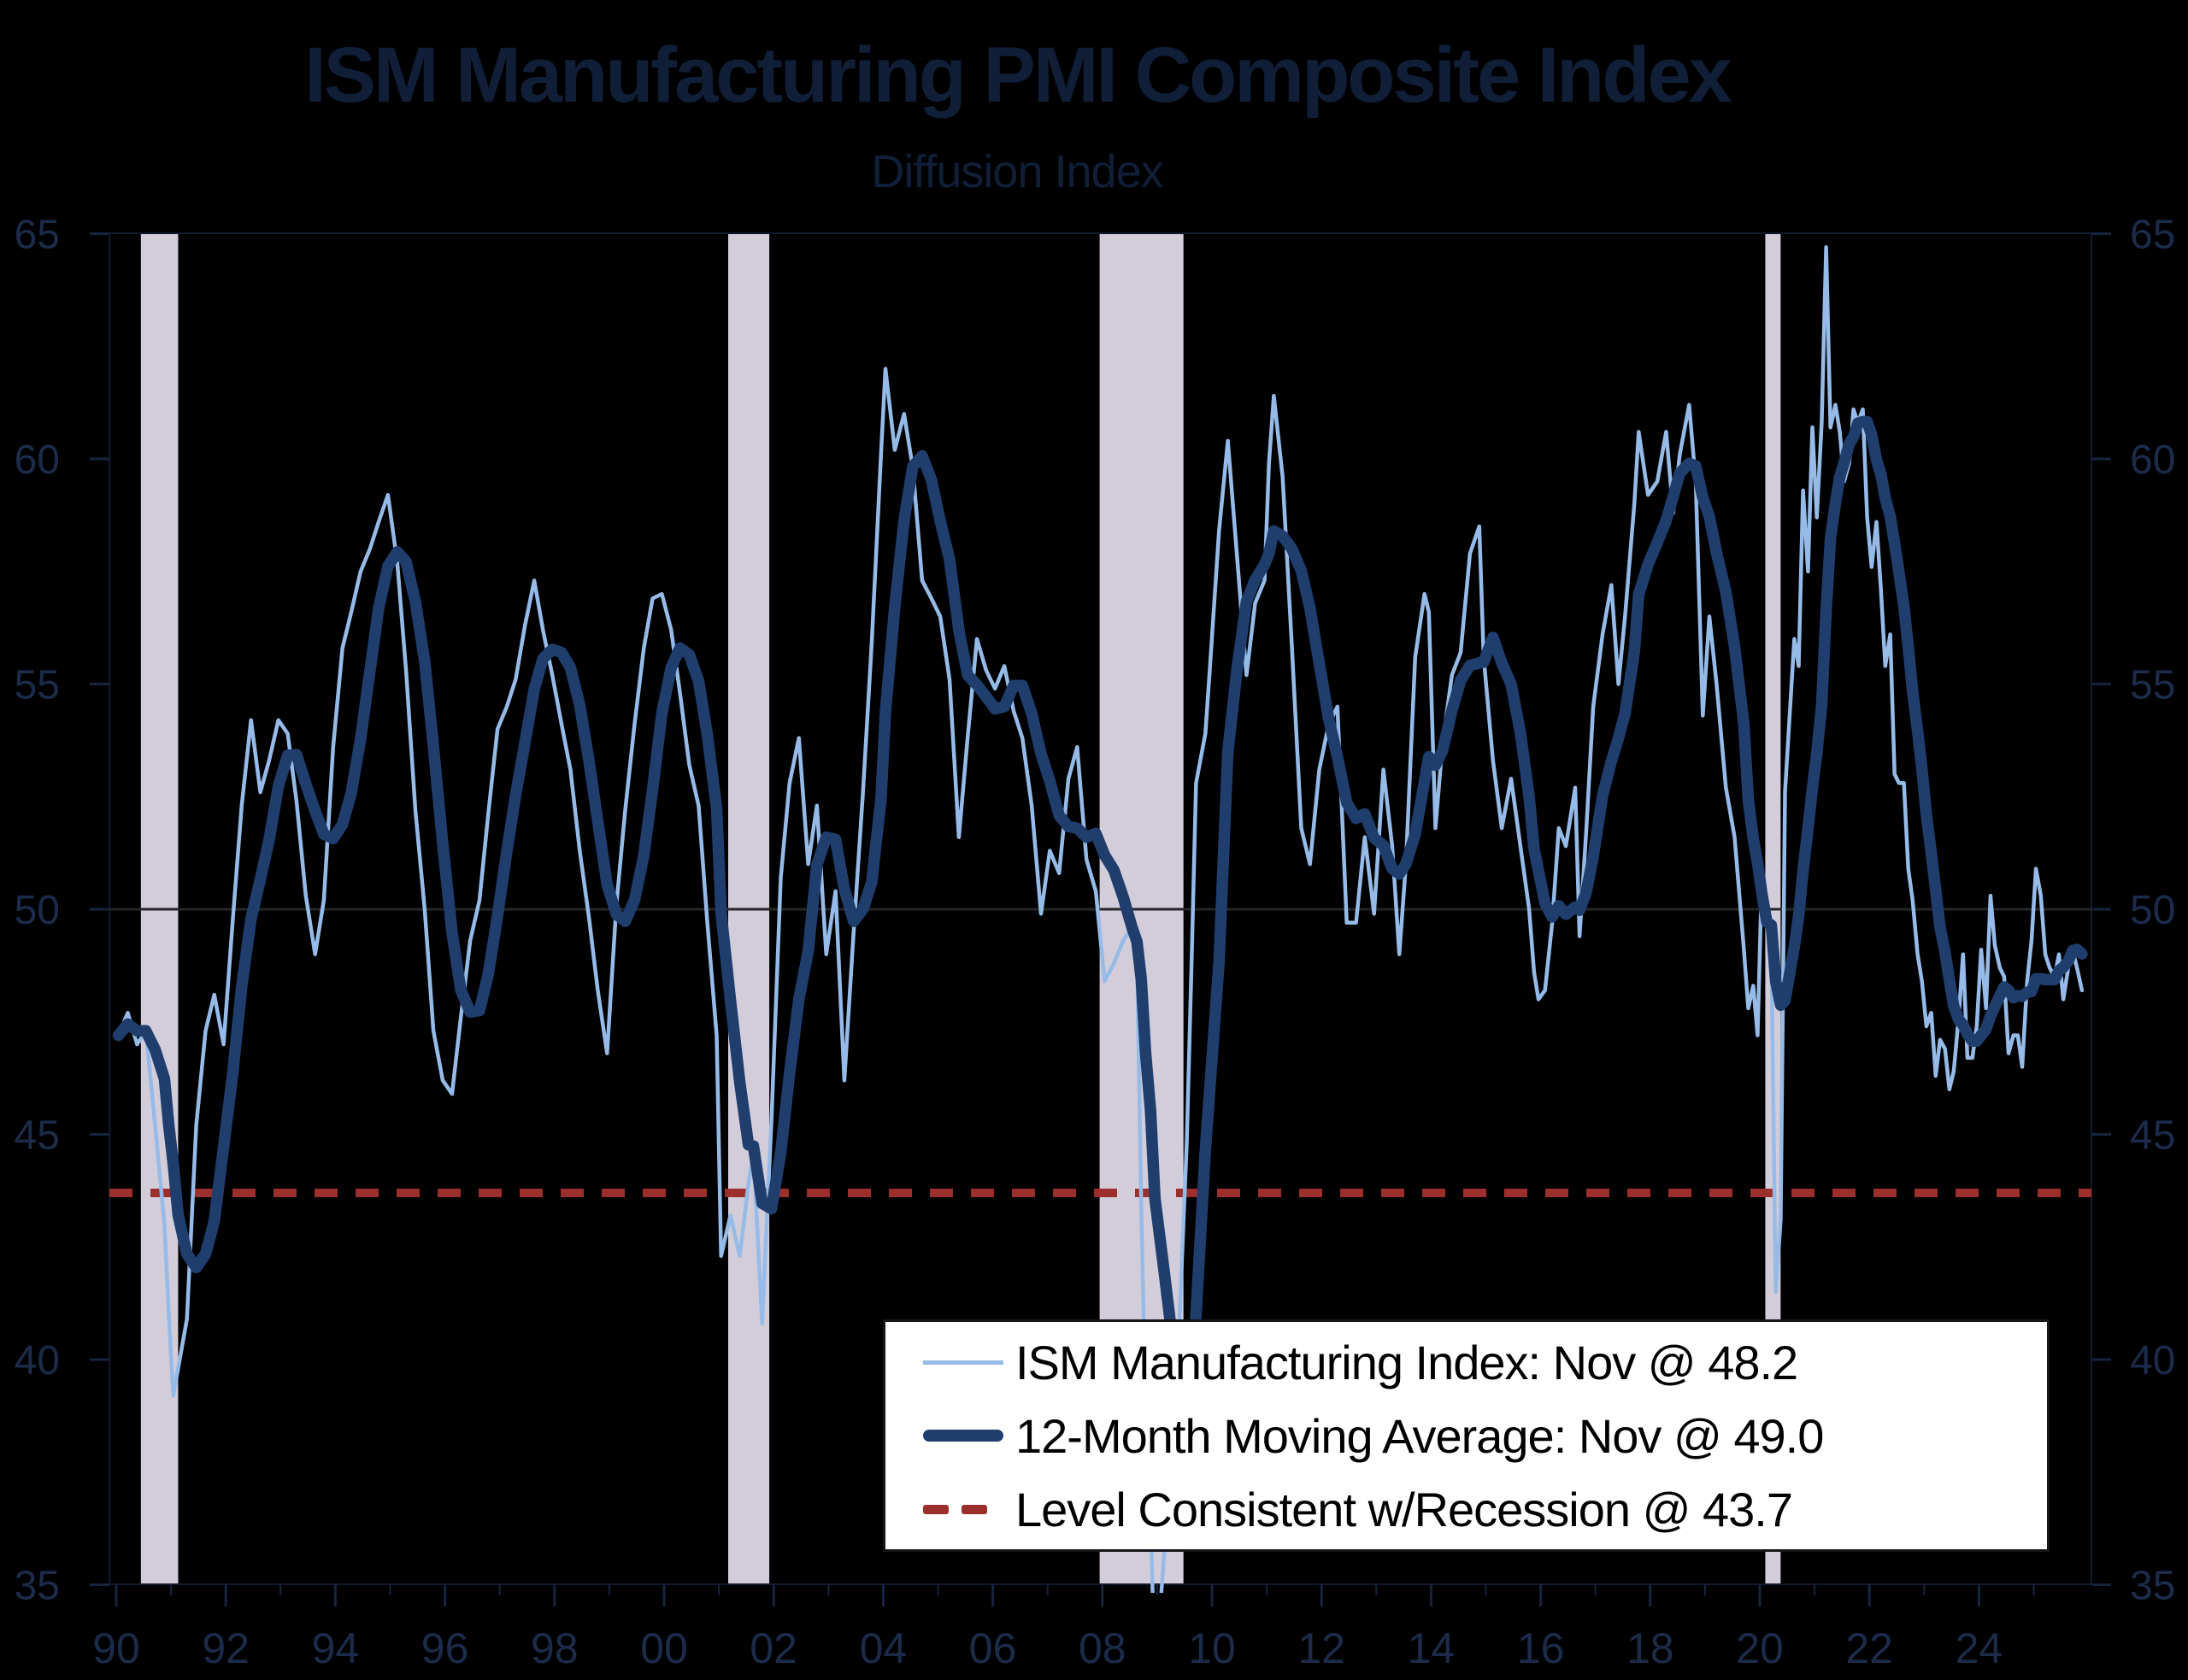  I want to click on x-axis-tick-label: 06, so click(993, 1648).